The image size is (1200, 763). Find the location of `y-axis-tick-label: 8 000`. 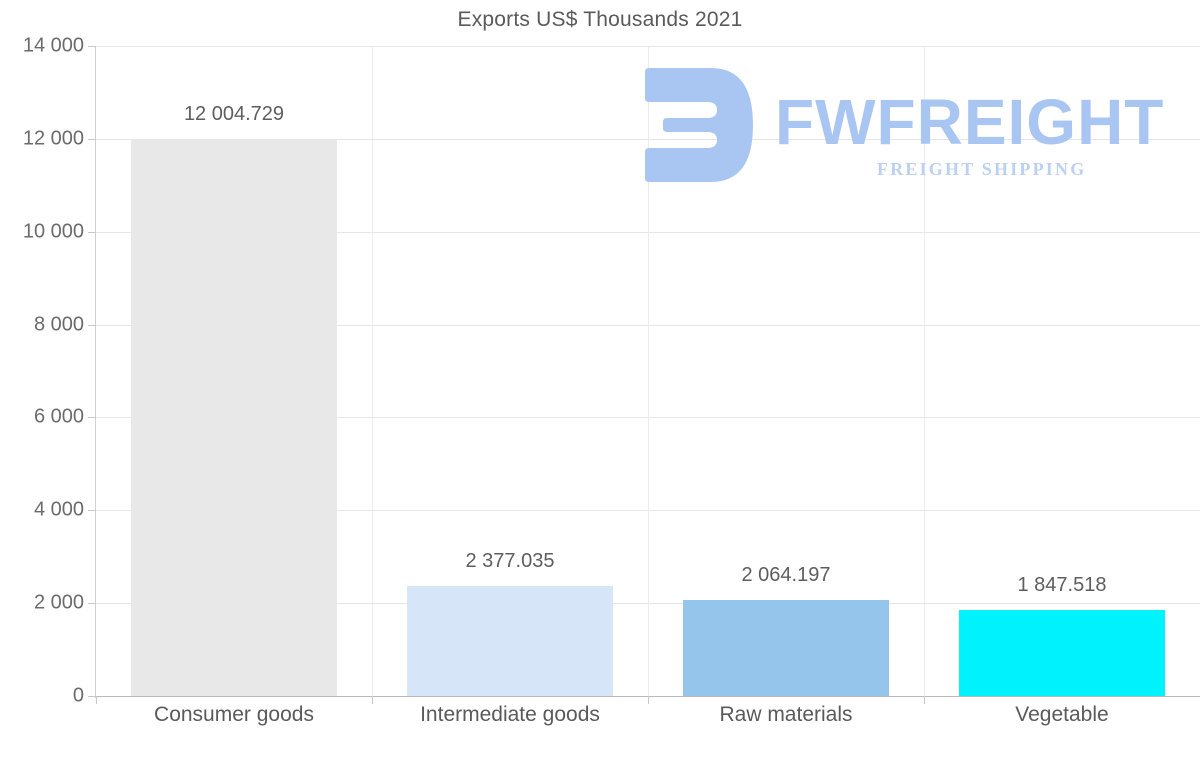

y-axis-tick-label: 8 000 is located at coordinates (58, 324).